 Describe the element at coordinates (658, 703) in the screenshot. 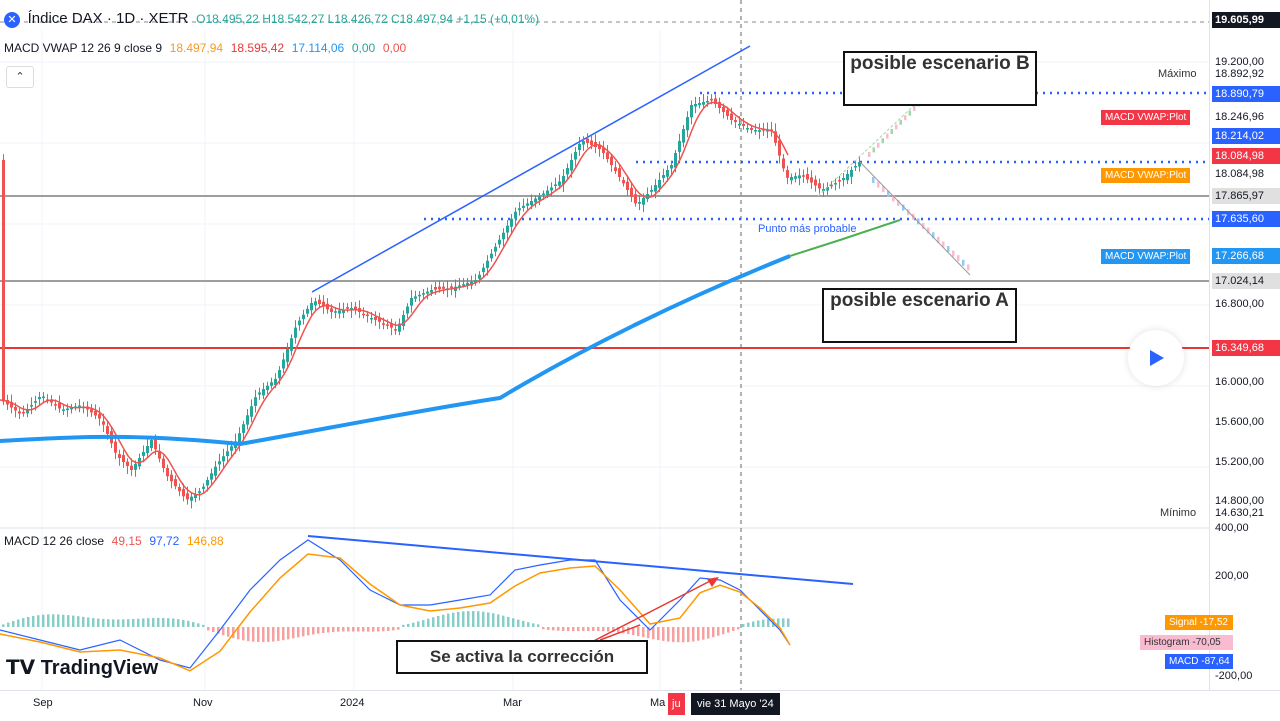

I see `time-label: Ma` at that location.